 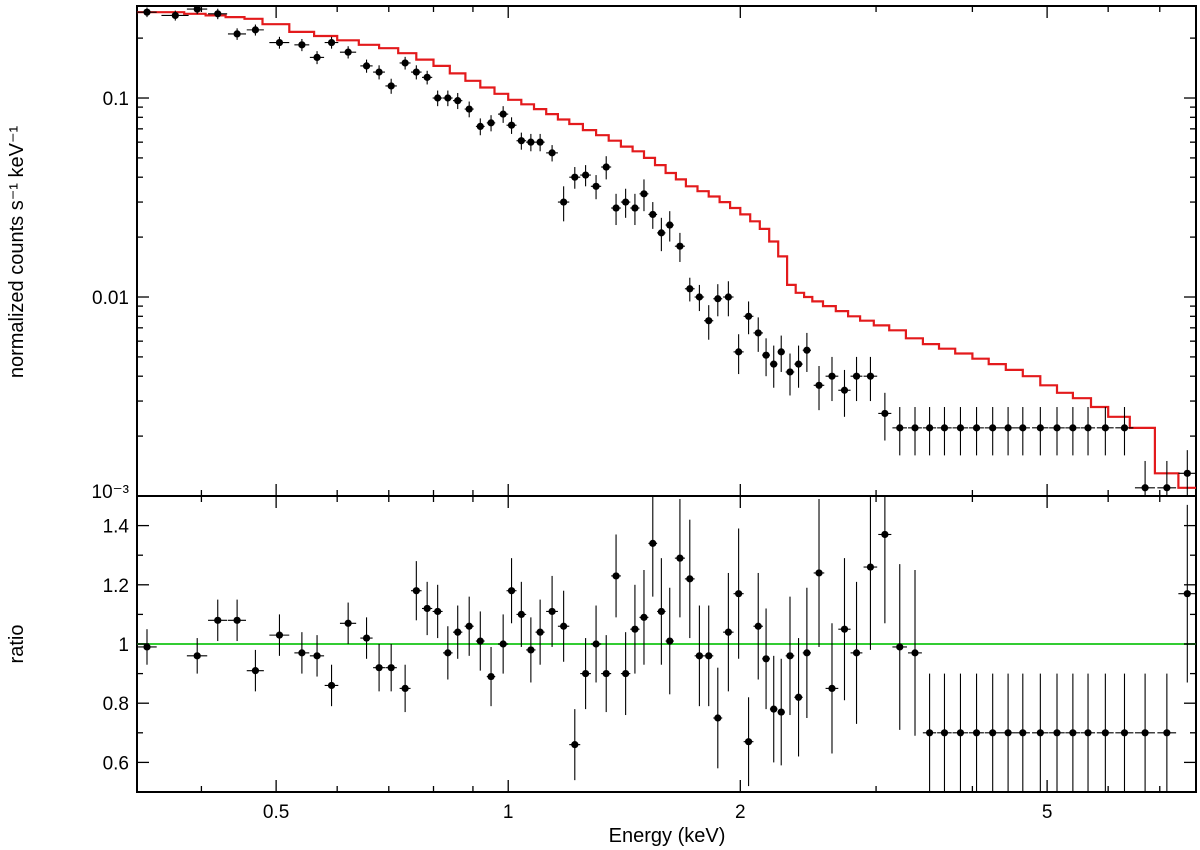 I want to click on top-y-axis-title: normalized counts s⁻¹ keV⁻¹, so click(x=17, y=252).